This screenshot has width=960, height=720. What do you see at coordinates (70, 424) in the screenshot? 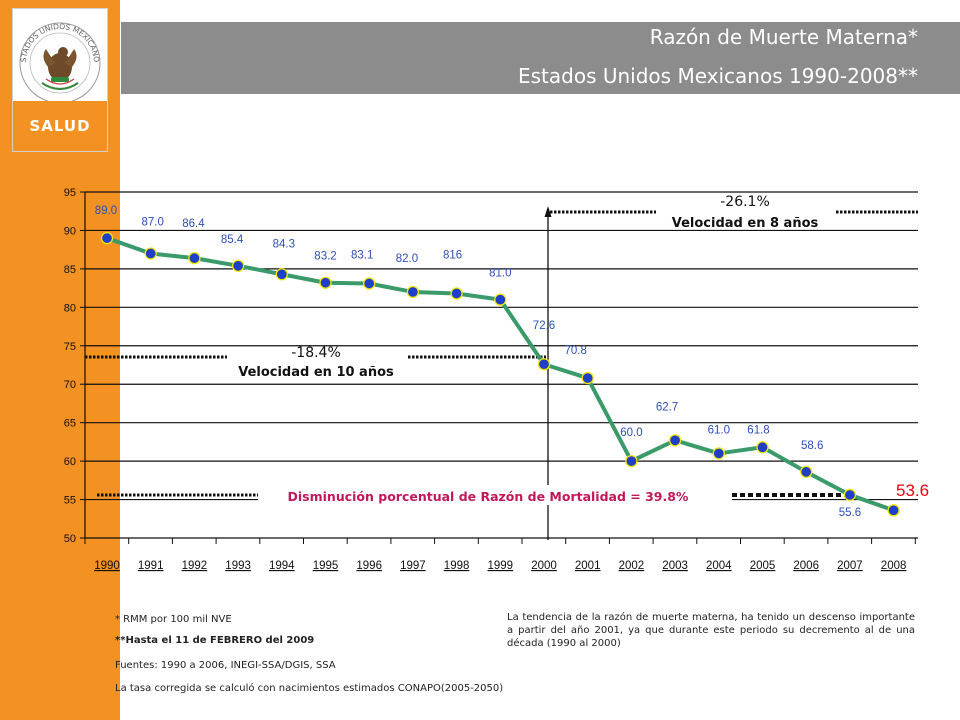
I see `y-tick-label: 65` at bounding box center [70, 424].